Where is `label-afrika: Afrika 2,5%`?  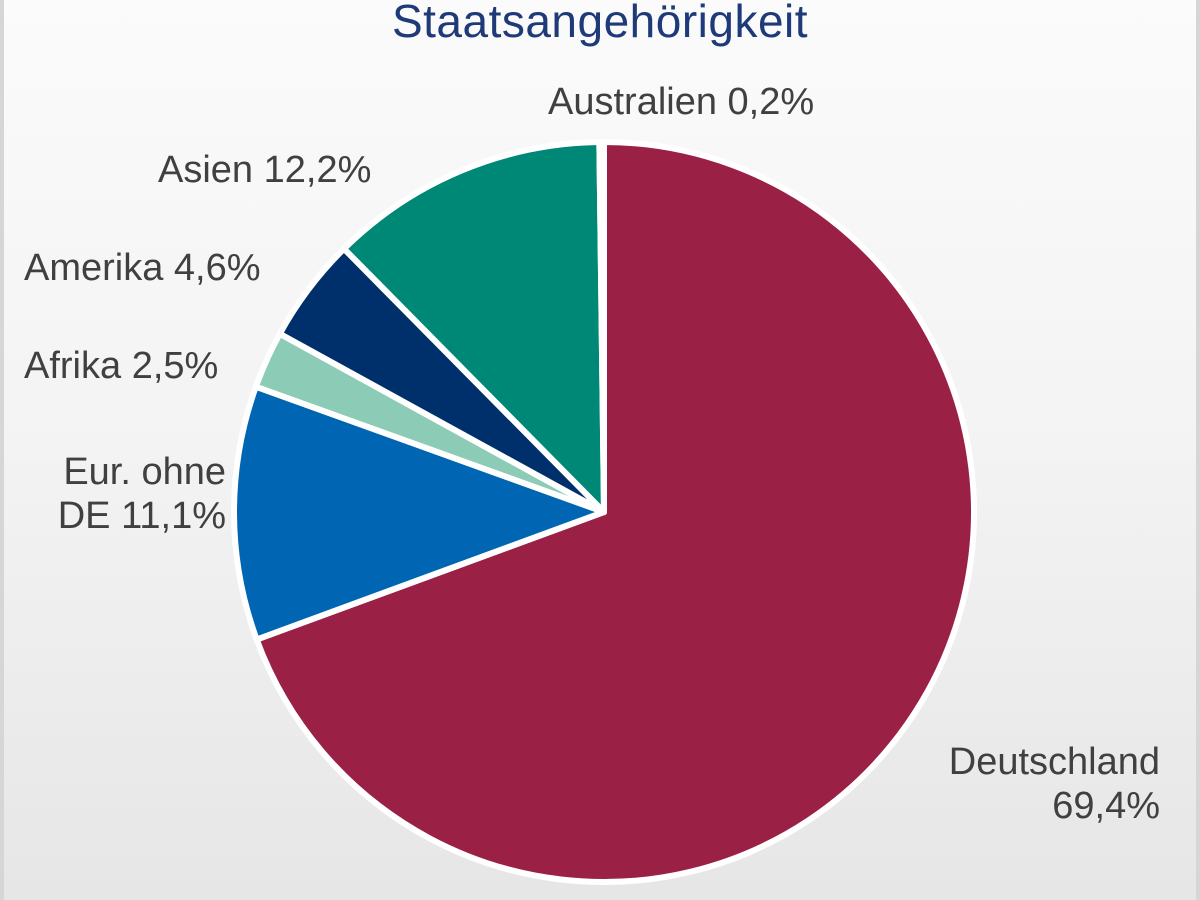
label-afrika: Afrika 2,5% is located at coordinates (121, 366).